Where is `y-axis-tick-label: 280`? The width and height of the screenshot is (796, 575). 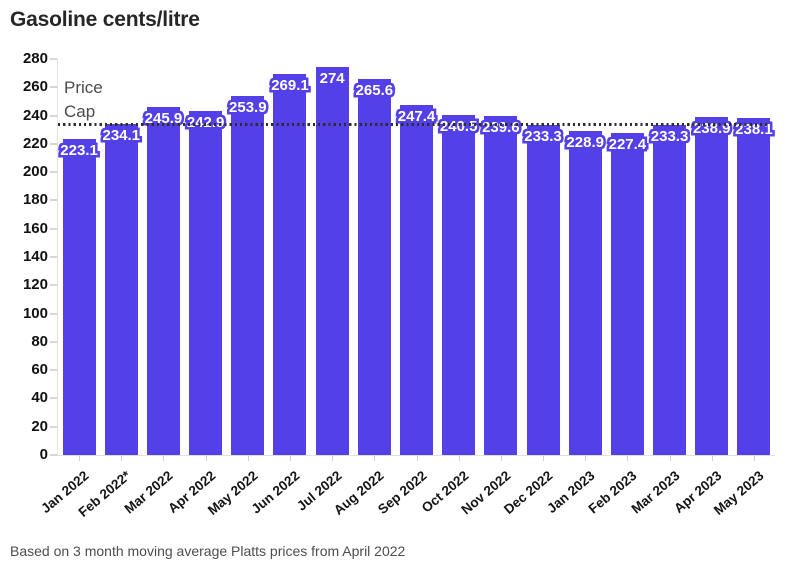 y-axis-tick-label: 280 is located at coordinates (35, 58).